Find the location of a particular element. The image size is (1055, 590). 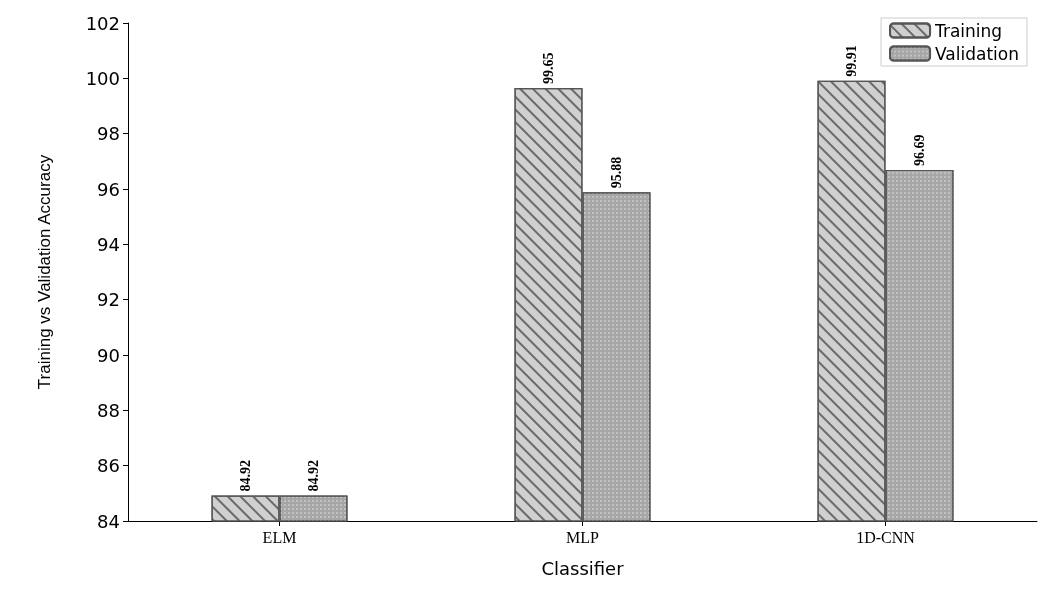

y-tick-label: 86 is located at coordinates (108, 466).